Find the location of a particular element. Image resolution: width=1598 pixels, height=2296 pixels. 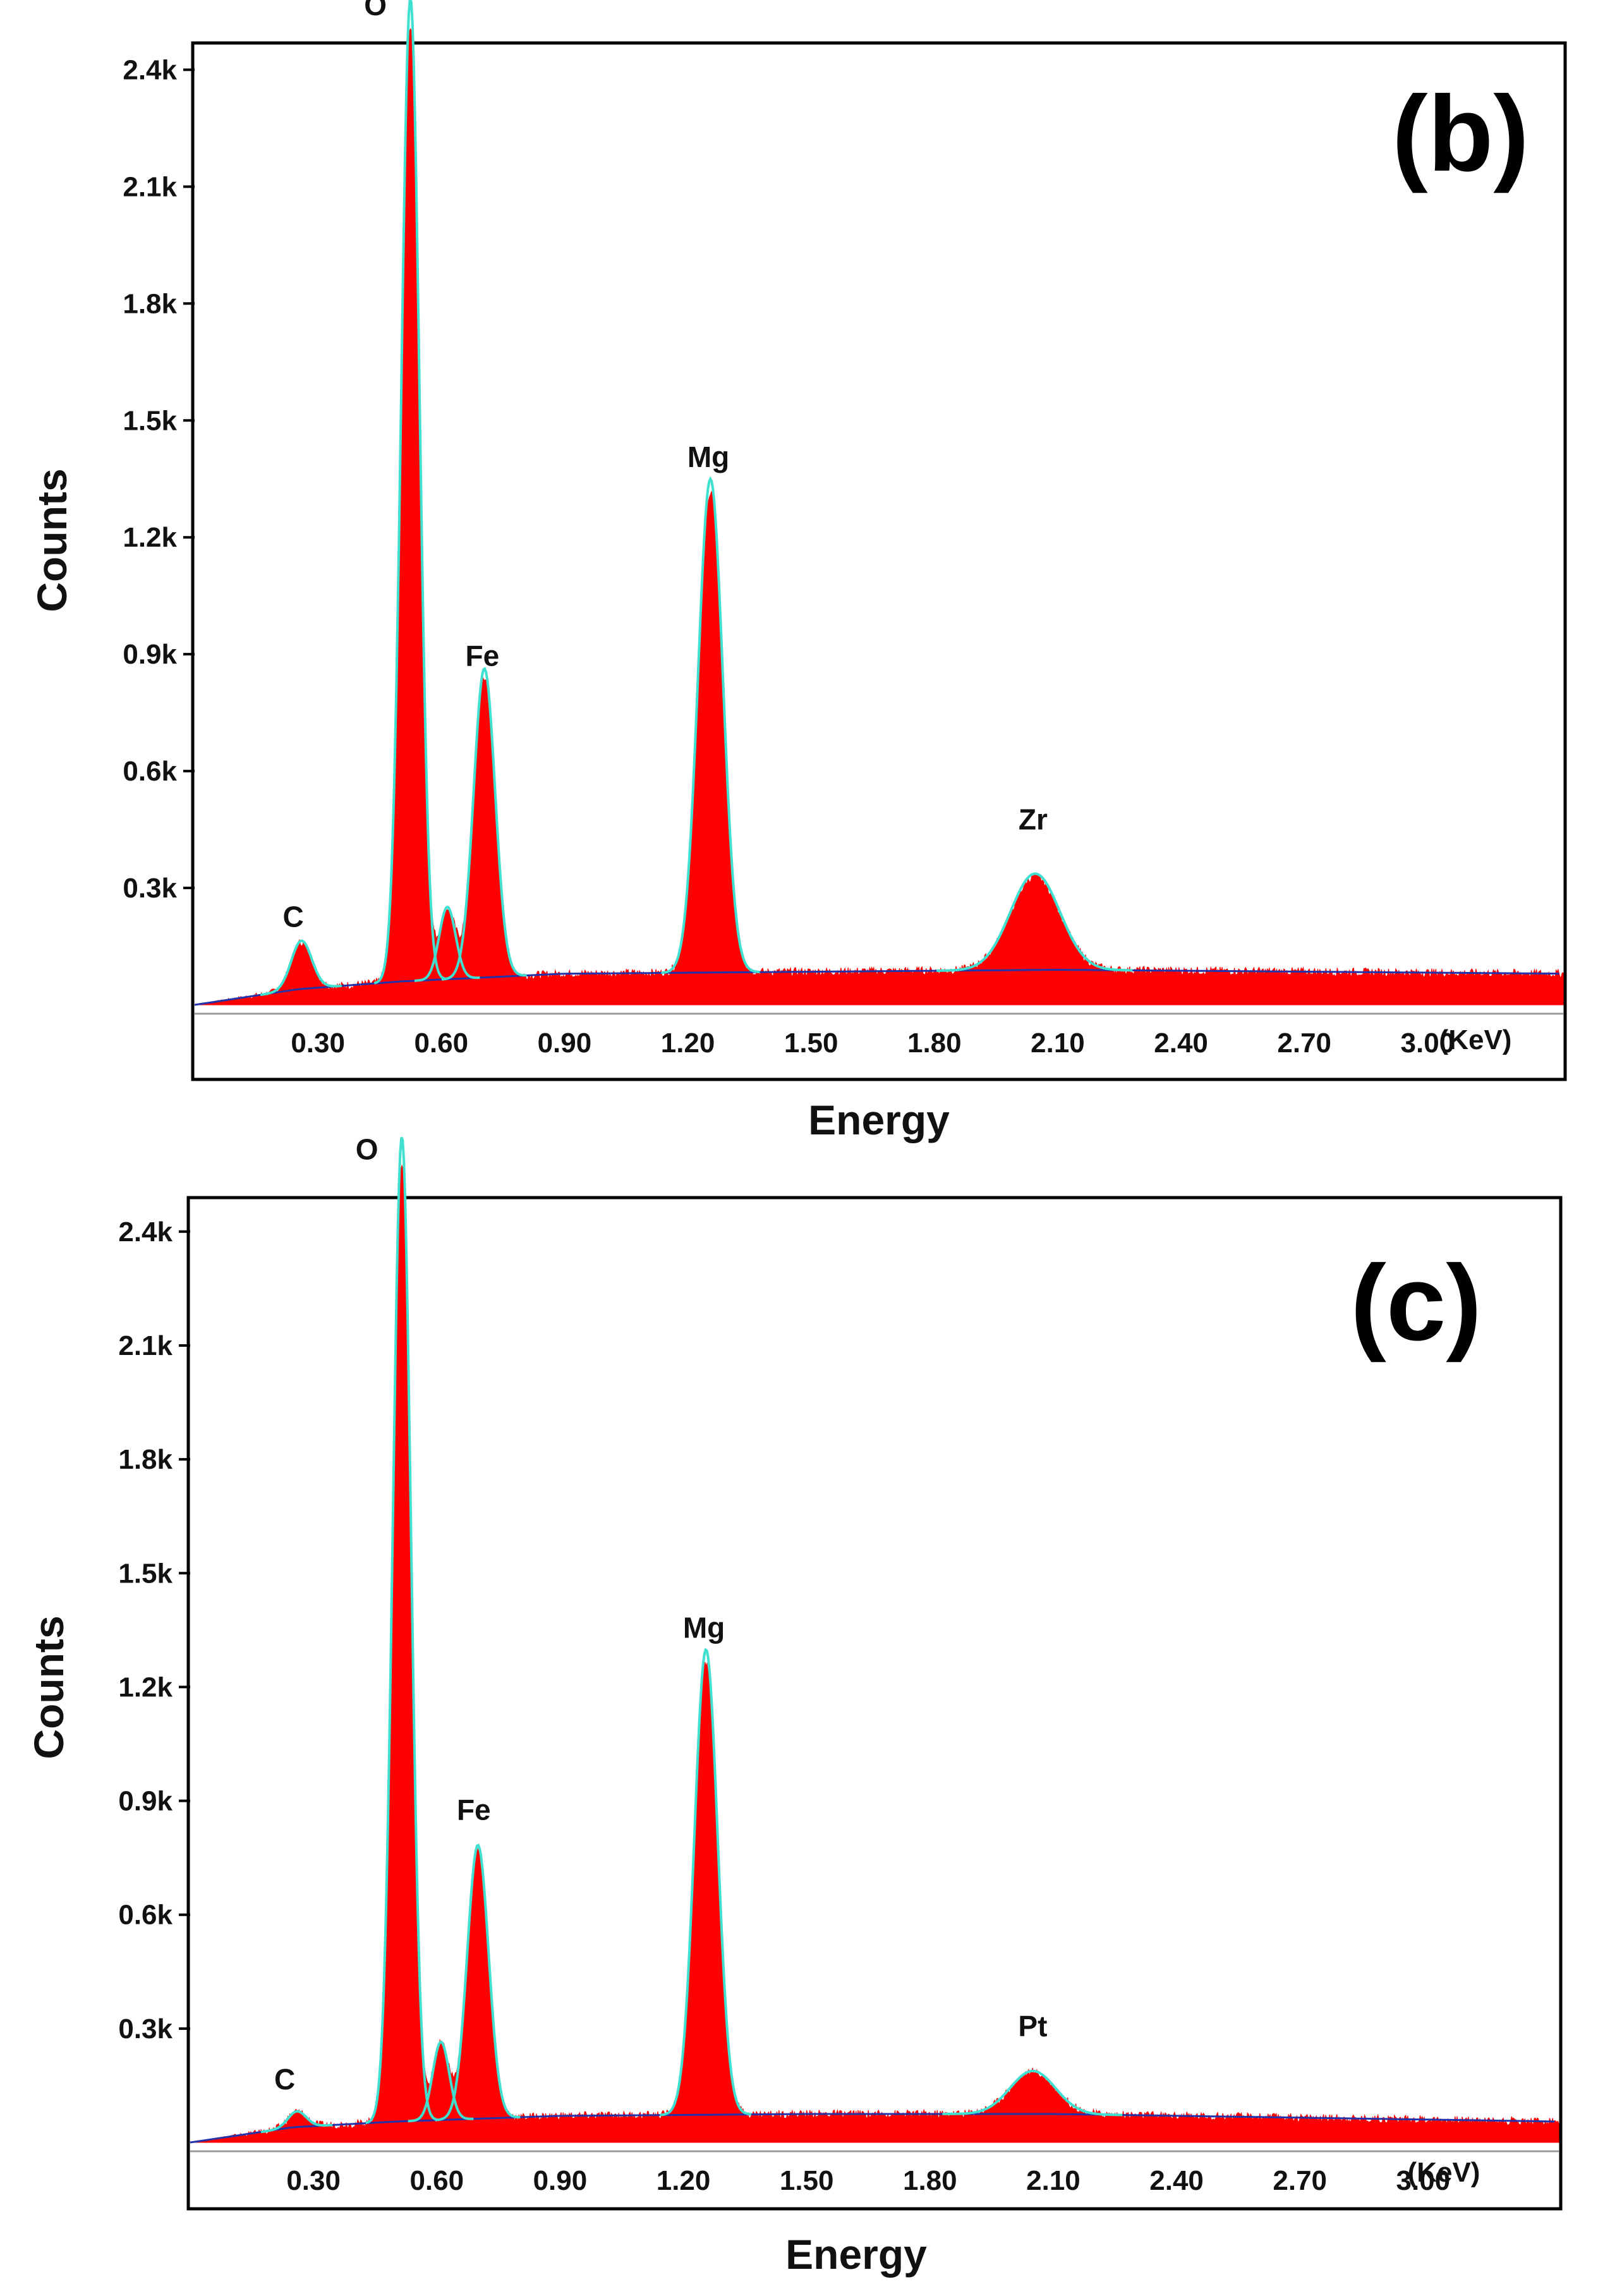

panel-c-peak-label: Fe is located at coordinates (474, 1810).